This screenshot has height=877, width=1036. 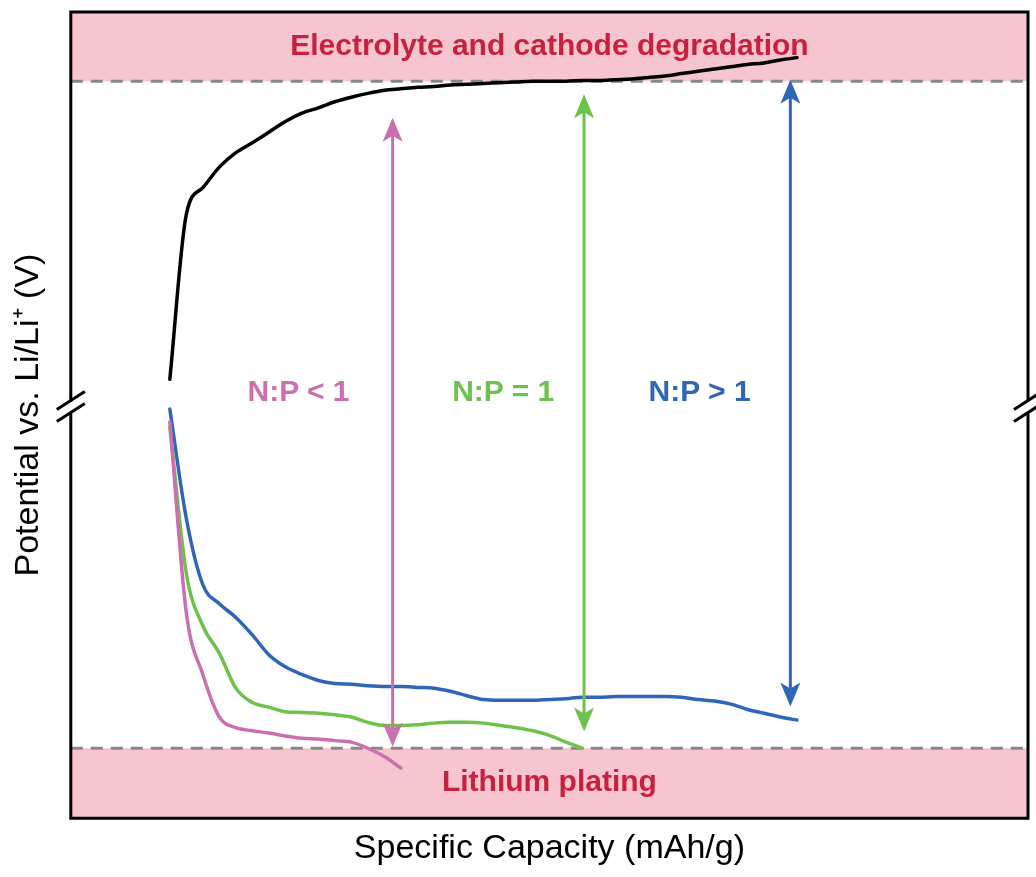 What do you see at coordinates (298, 390) in the screenshot?
I see `annotation: N:P < 1` at bounding box center [298, 390].